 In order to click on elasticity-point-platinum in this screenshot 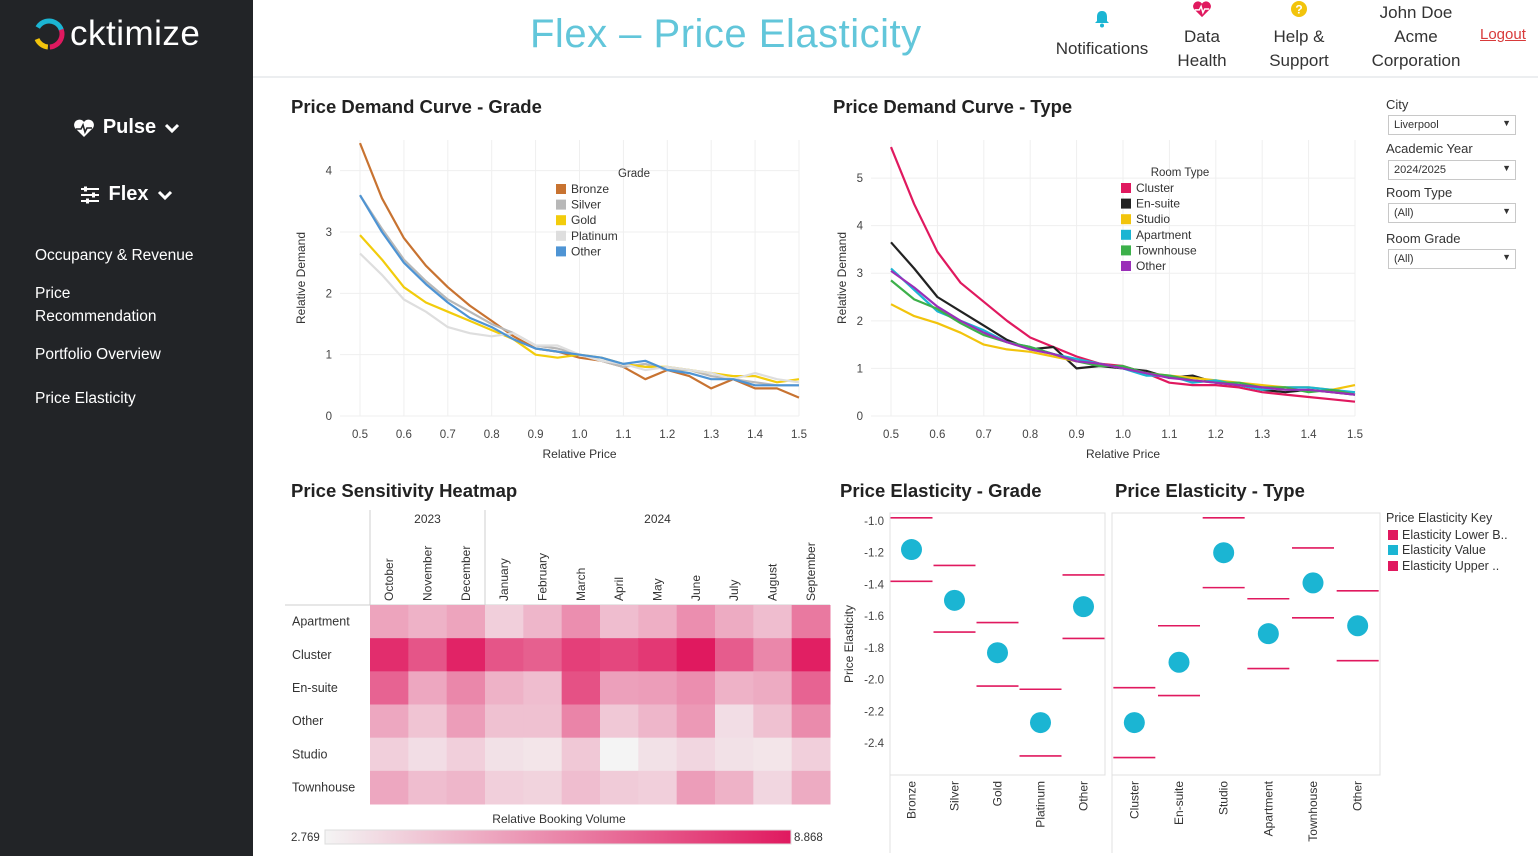, I will do `click(1040, 723)`.